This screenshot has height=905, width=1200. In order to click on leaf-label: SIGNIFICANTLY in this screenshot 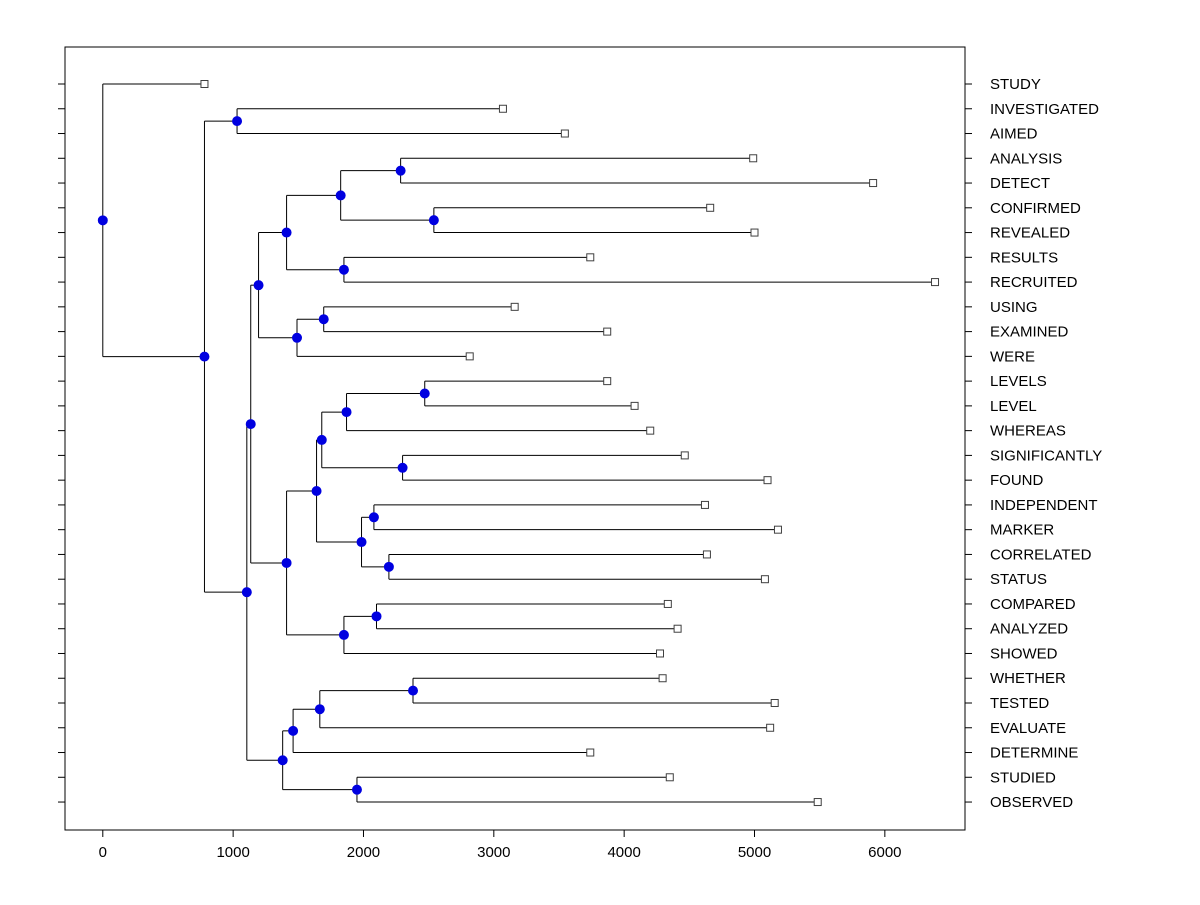, I will do `click(1046, 455)`.